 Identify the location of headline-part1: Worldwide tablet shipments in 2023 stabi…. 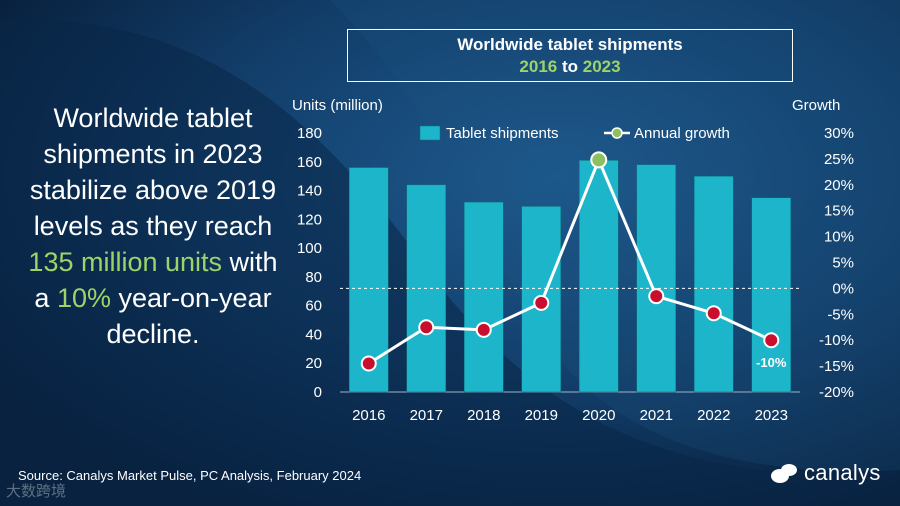
(153, 172).